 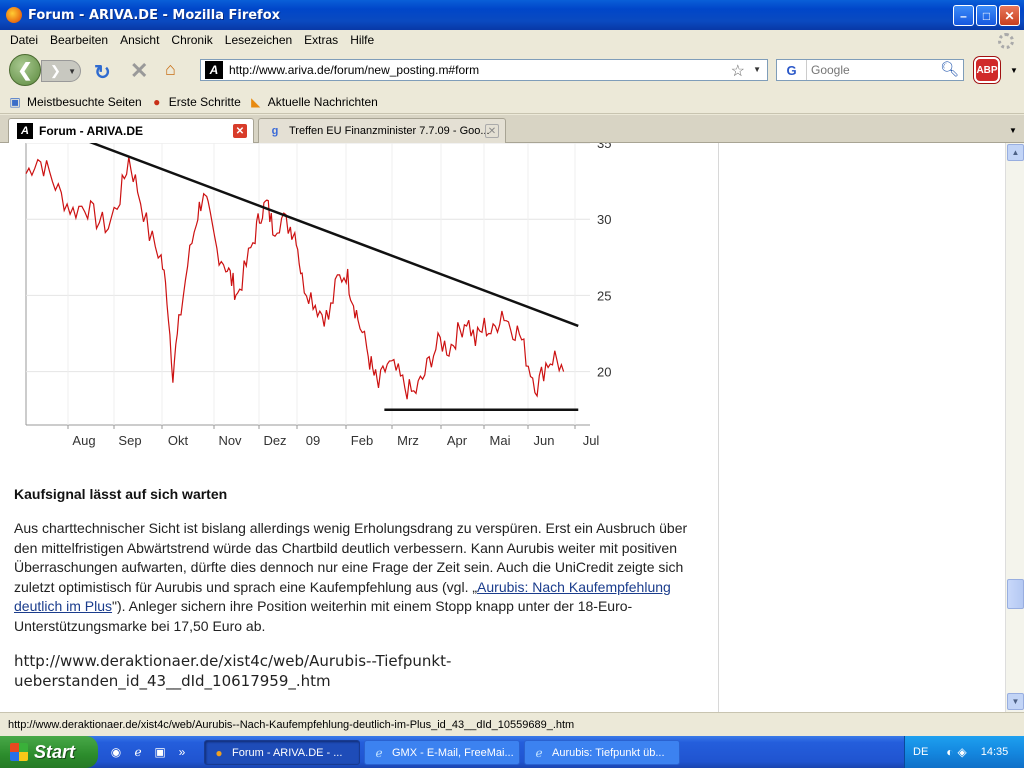 What do you see at coordinates (474, 70) in the screenshot?
I see `url-input` at bounding box center [474, 70].